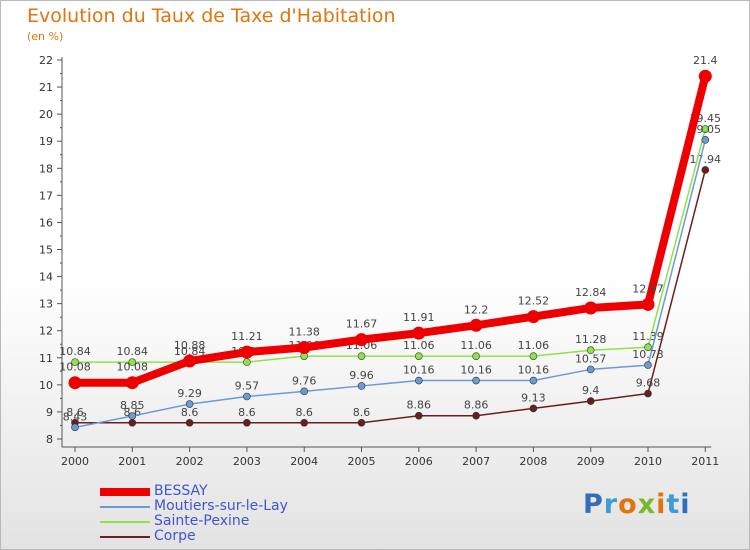 The height and width of the screenshot is (550, 750). I want to click on data-label-moutiers-sur-le-lay: 8.85, so click(132, 405).